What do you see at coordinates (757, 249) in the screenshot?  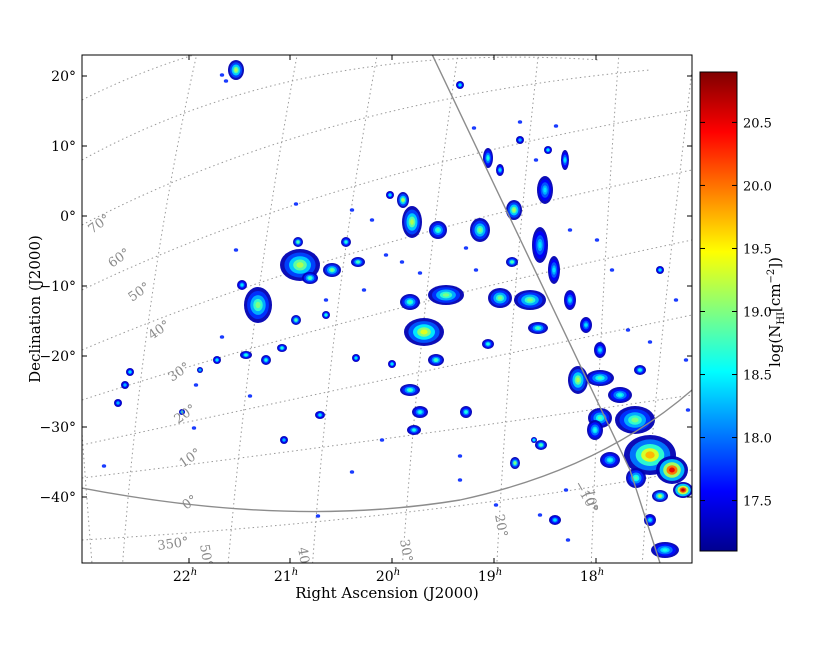 I see `colorbar-tick-label: 19.5` at bounding box center [757, 249].